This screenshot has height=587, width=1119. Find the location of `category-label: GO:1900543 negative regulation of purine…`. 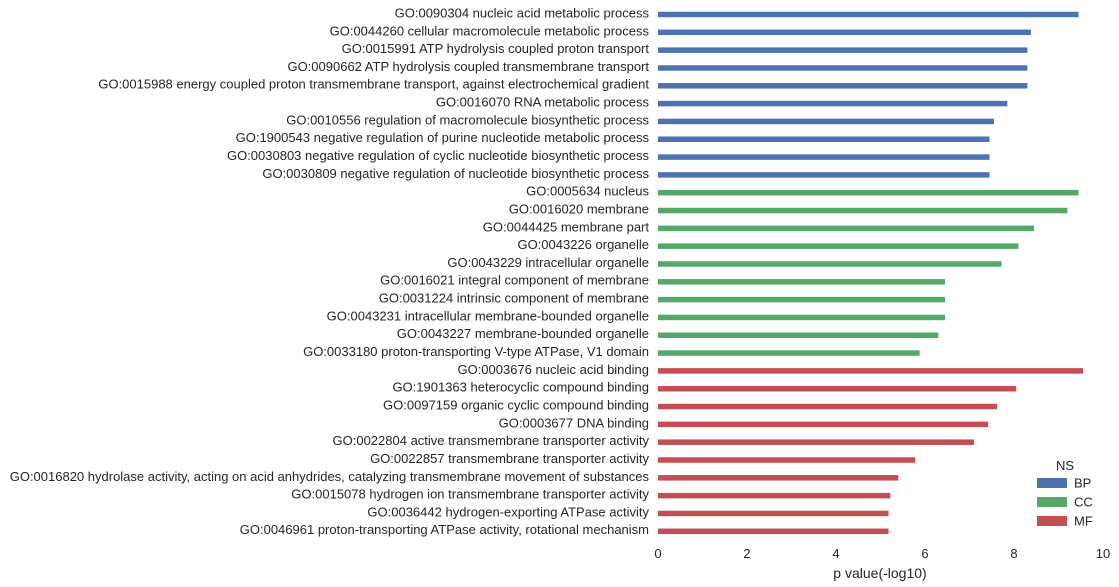

category-label: GO:1900543 negative regulation of purine… is located at coordinates (443, 137).